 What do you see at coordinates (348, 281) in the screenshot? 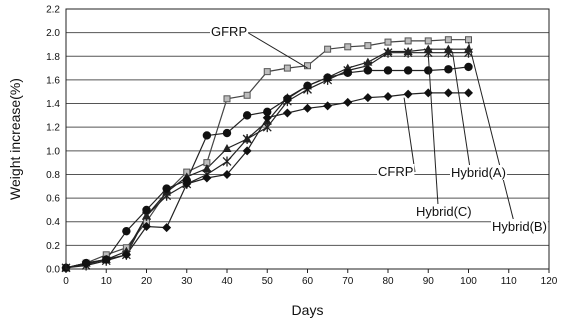
I see `x-tick-label: 70` at bounding box center [348, 281].